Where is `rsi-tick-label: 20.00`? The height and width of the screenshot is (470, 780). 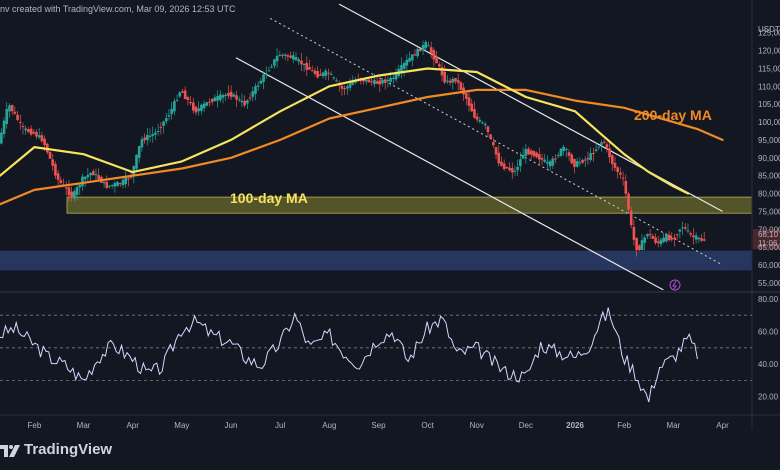 rsi-tick-label: 20.00 is located at coordinates (768, 397).